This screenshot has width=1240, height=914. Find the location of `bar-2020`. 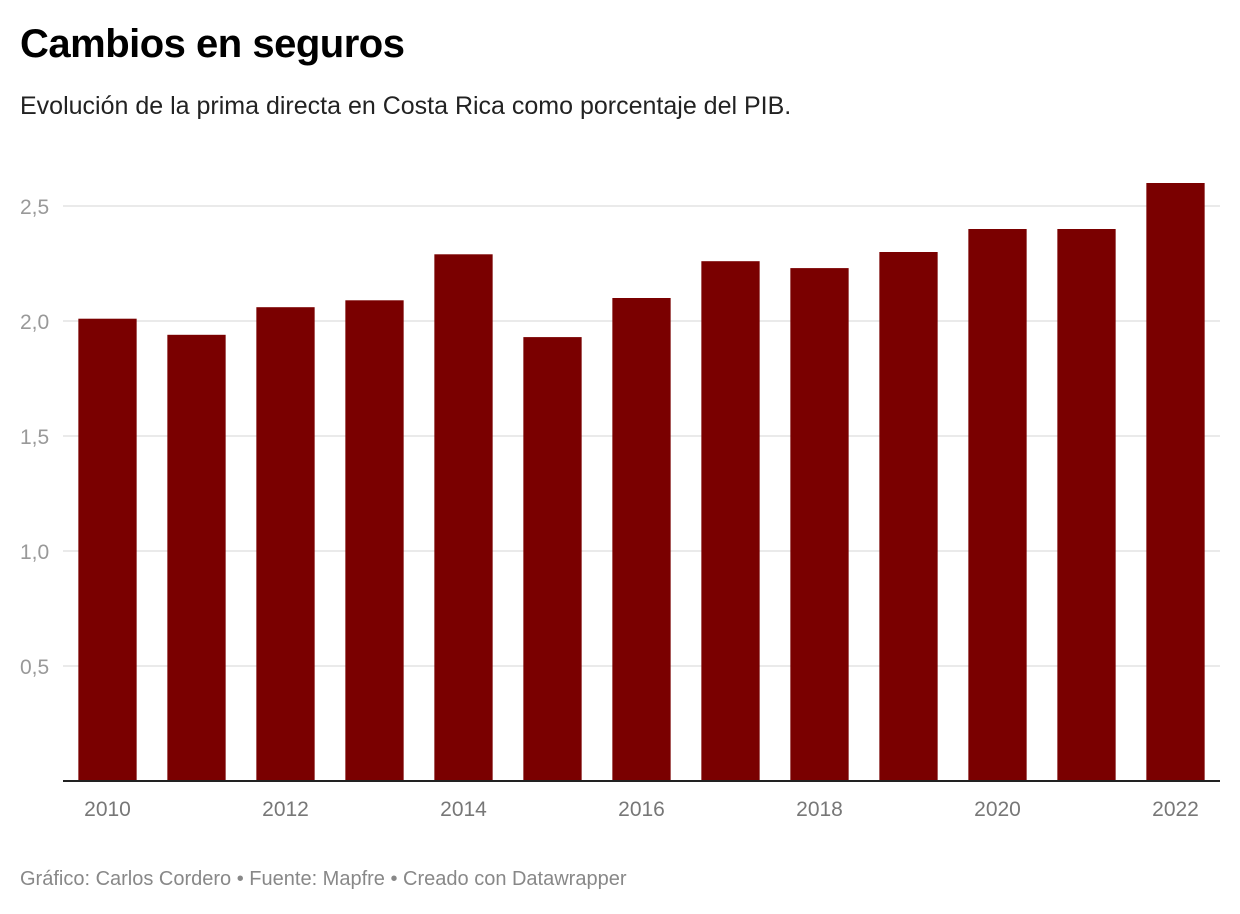

bar-2020 is located at coordinates (997, 505).